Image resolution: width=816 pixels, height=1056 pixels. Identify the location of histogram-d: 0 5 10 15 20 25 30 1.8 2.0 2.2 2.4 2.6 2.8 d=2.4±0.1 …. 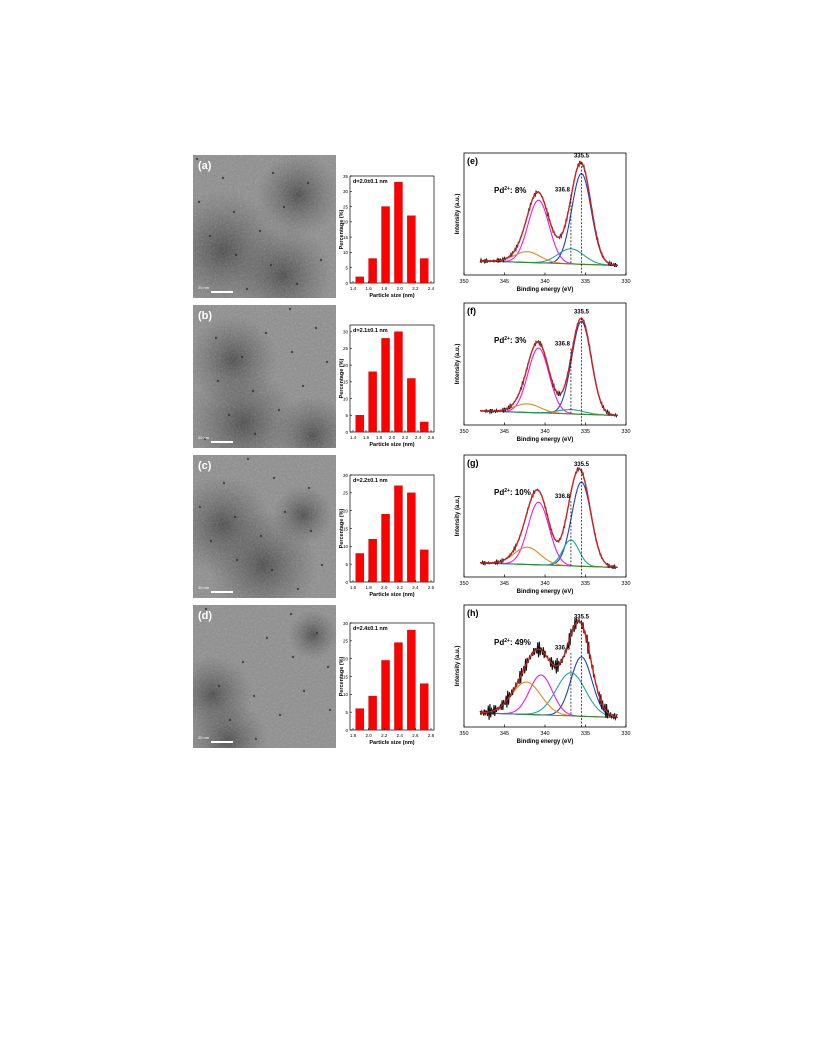
(387, 683).